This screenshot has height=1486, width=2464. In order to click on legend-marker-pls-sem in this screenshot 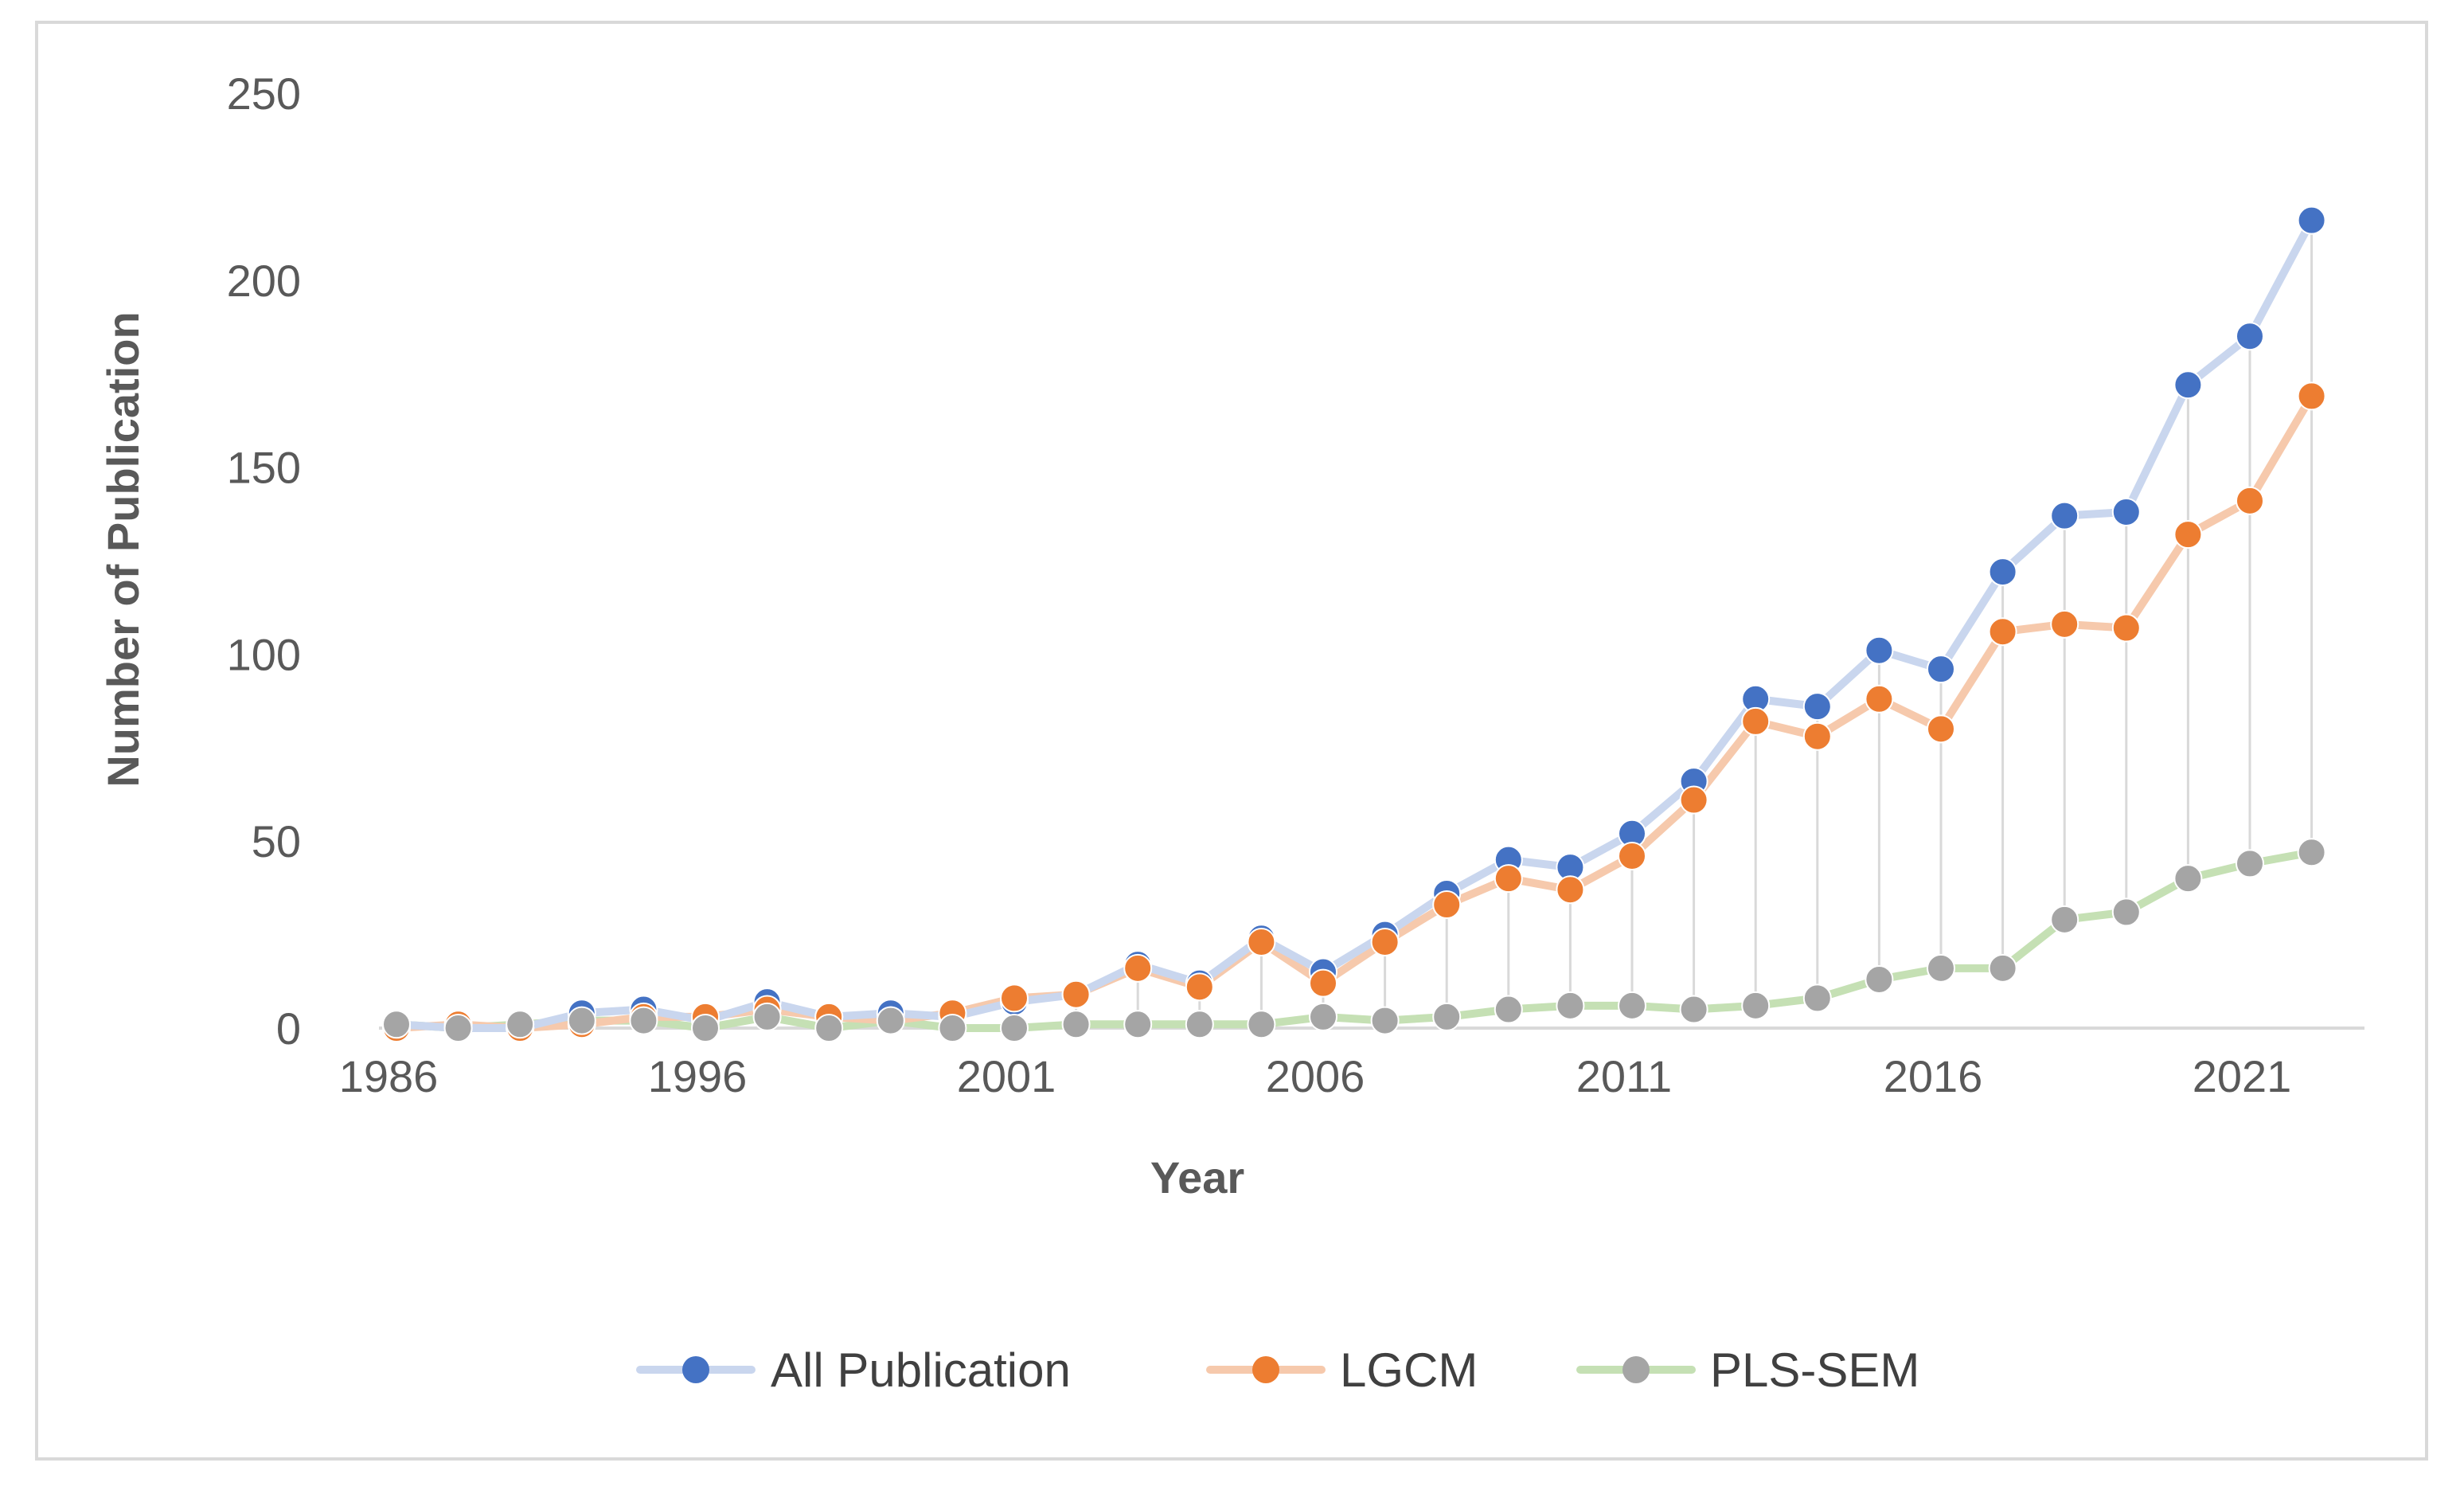, I will do `click(1636, 1369)`.